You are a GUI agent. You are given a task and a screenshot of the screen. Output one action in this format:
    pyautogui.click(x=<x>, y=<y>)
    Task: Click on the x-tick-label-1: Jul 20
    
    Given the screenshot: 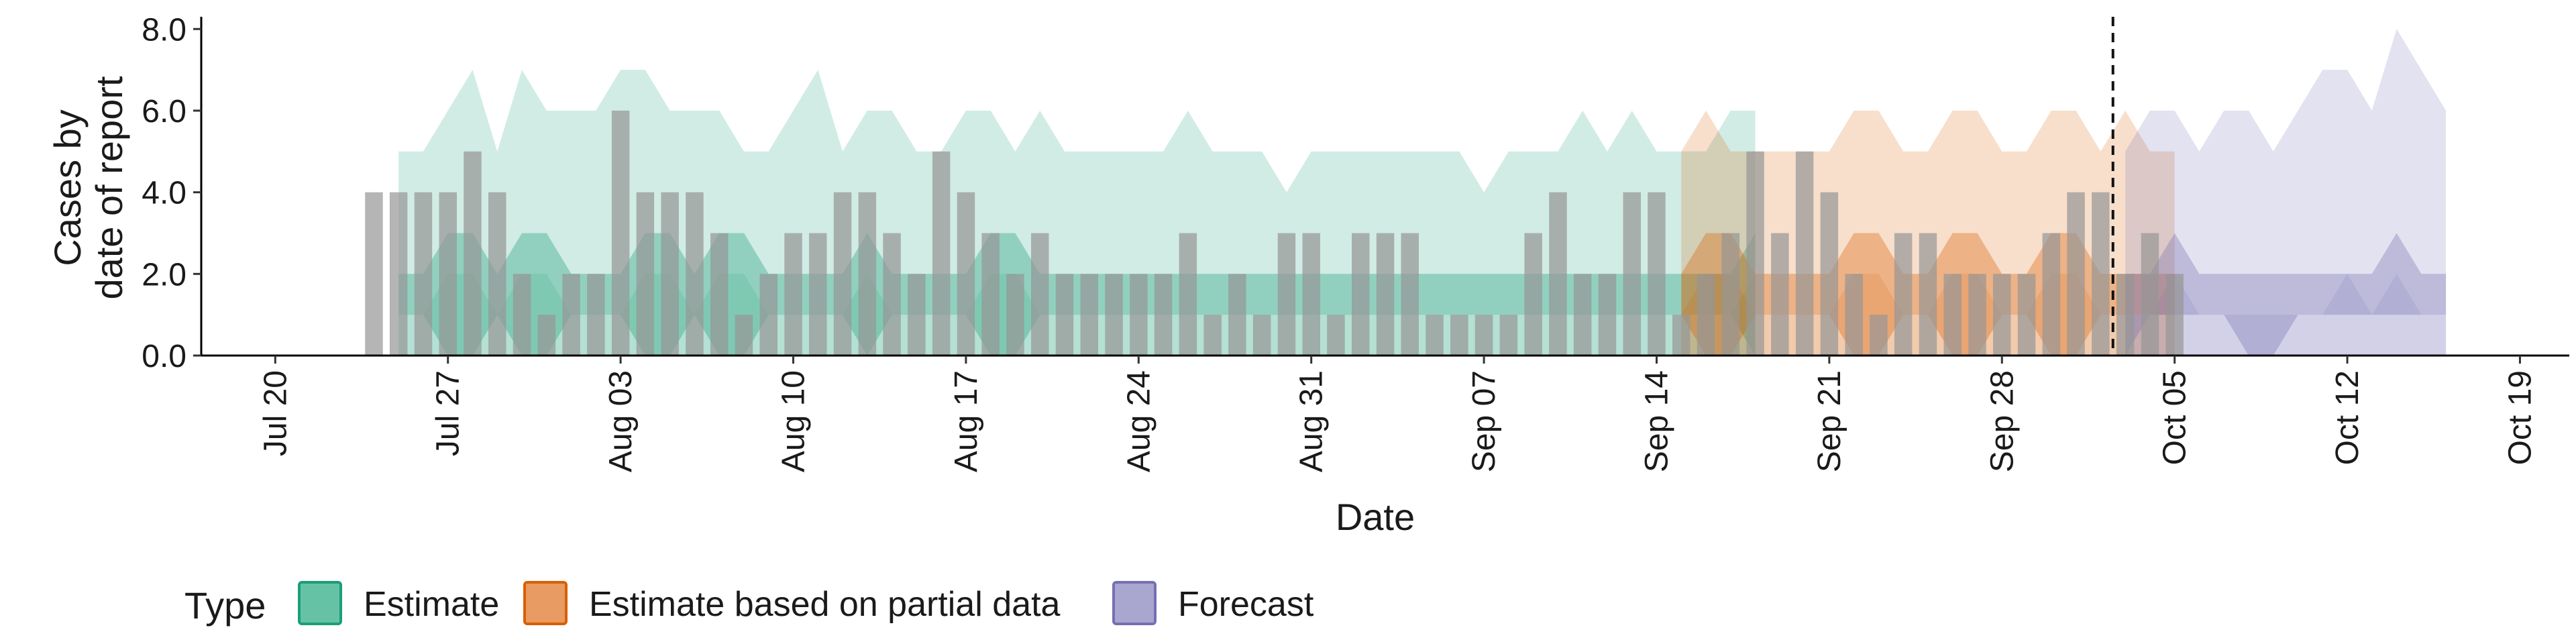 What is the action you would take?
    pyautogui.click(x=275, y=413)
    